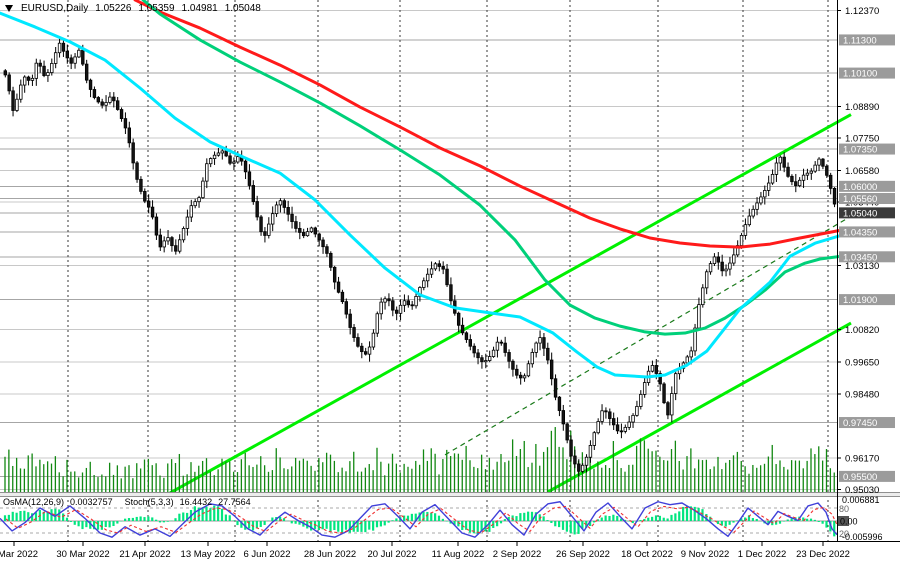  Describe the element at coordinates (82, 554) in the screenshot. I see `date-tick-label: 30 Mar 2022` at that location.